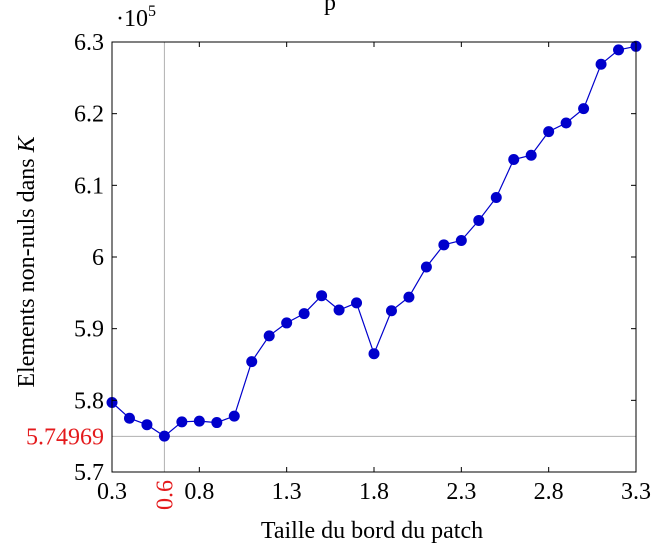 This screenshot has height=548, width=653. What do you see at coordinates (132, 19) in the screenshot?
I see `y-scale-base: ·10` at bounding box center [132, 19].